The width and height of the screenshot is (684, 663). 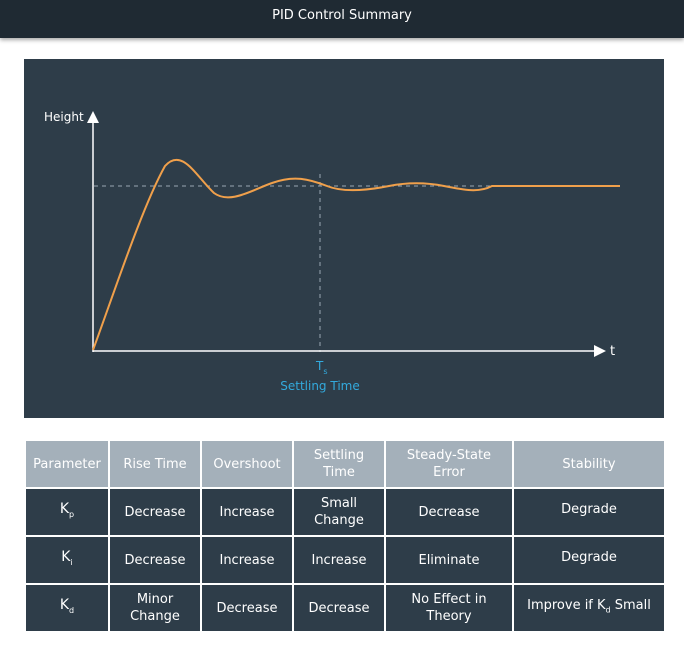 I want to click on header-settling-time: Settling Time, so click(x=339, y=464).